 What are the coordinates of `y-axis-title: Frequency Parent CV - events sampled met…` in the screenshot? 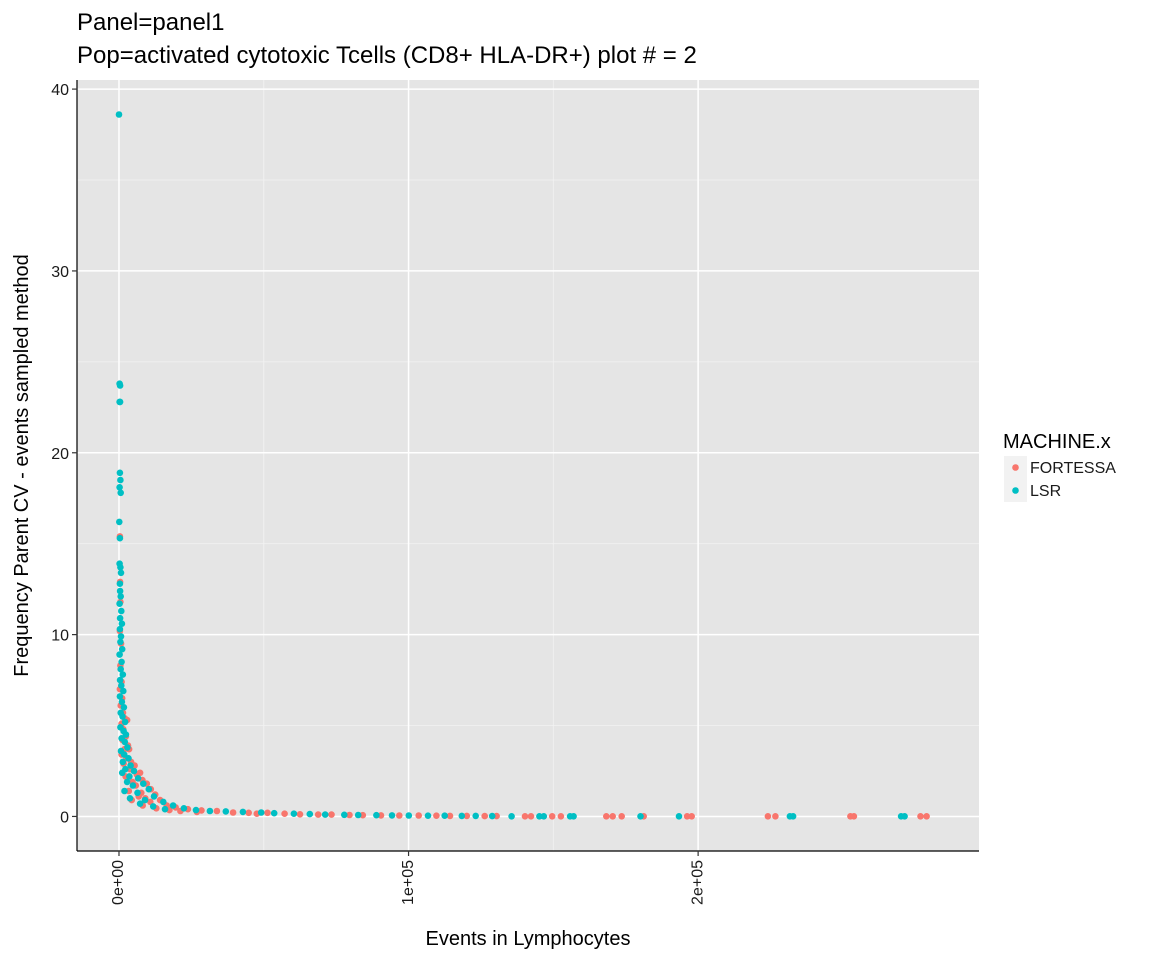 It's located at (22, 465).